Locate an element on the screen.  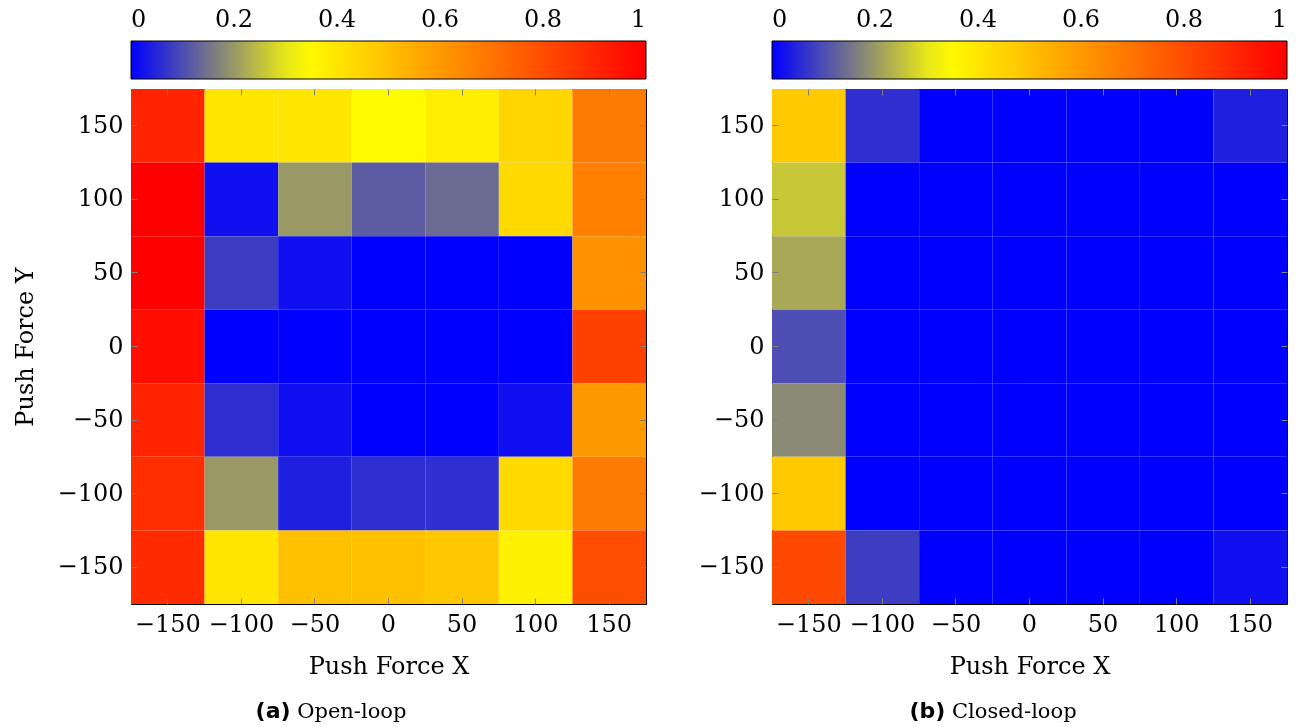
y-axis-title: Push Force Y is located at coordinates (24, 346).